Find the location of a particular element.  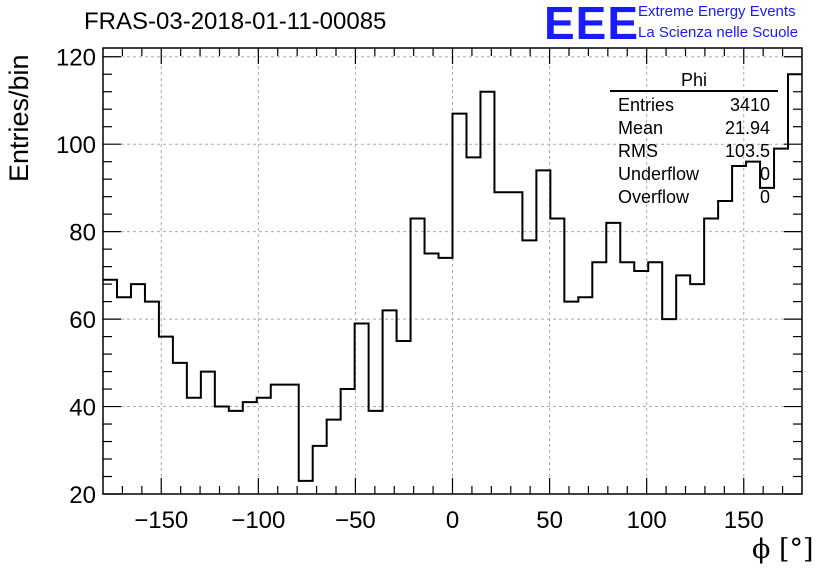

eee-logo: EEE is located at coordinates (592, 24).